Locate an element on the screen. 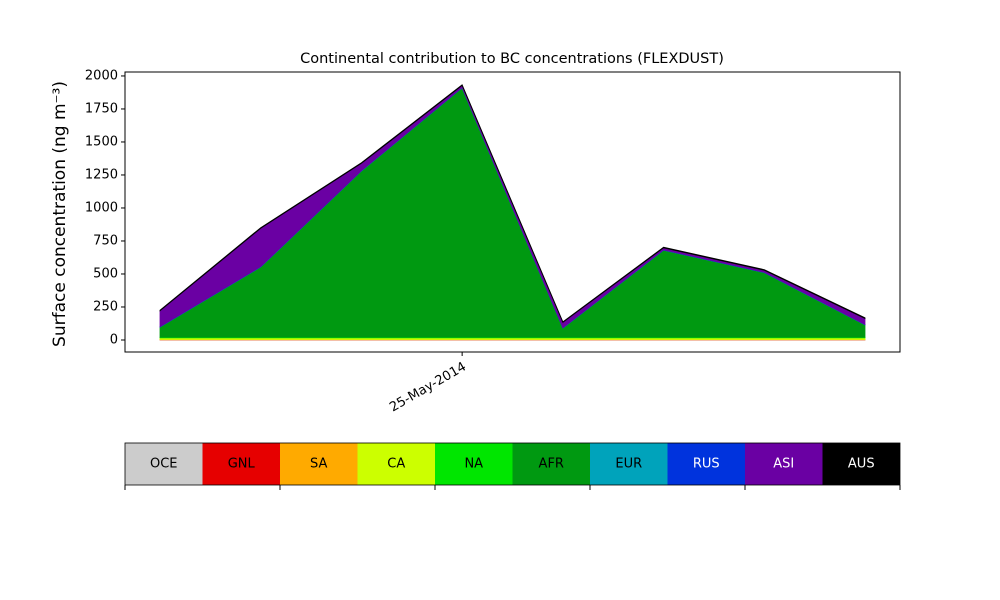  legend-label: RUS is located at coordinates (706, 464).